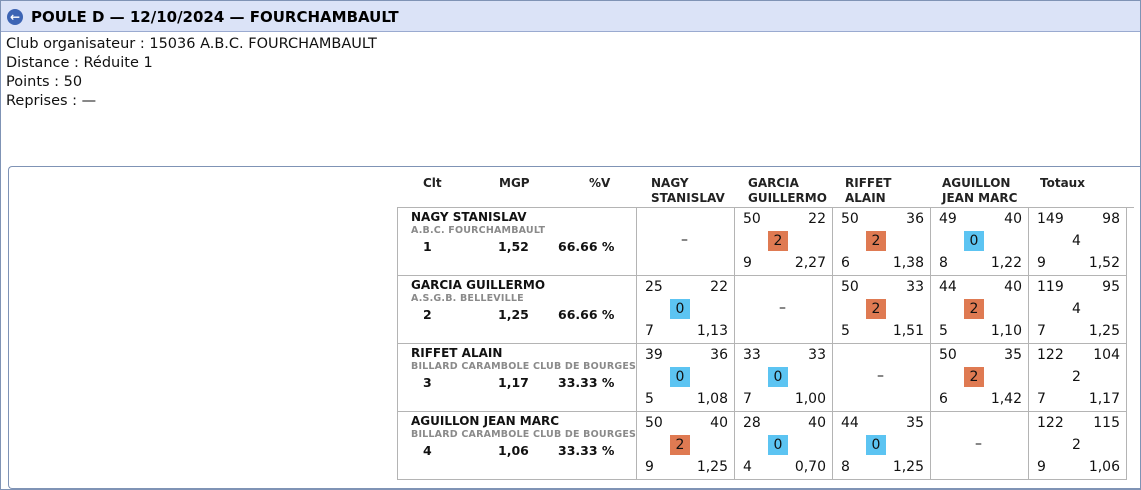  Describe the element at coordinates (1050, 355) in the screenshot. I see `points-scored: 122` at that location.